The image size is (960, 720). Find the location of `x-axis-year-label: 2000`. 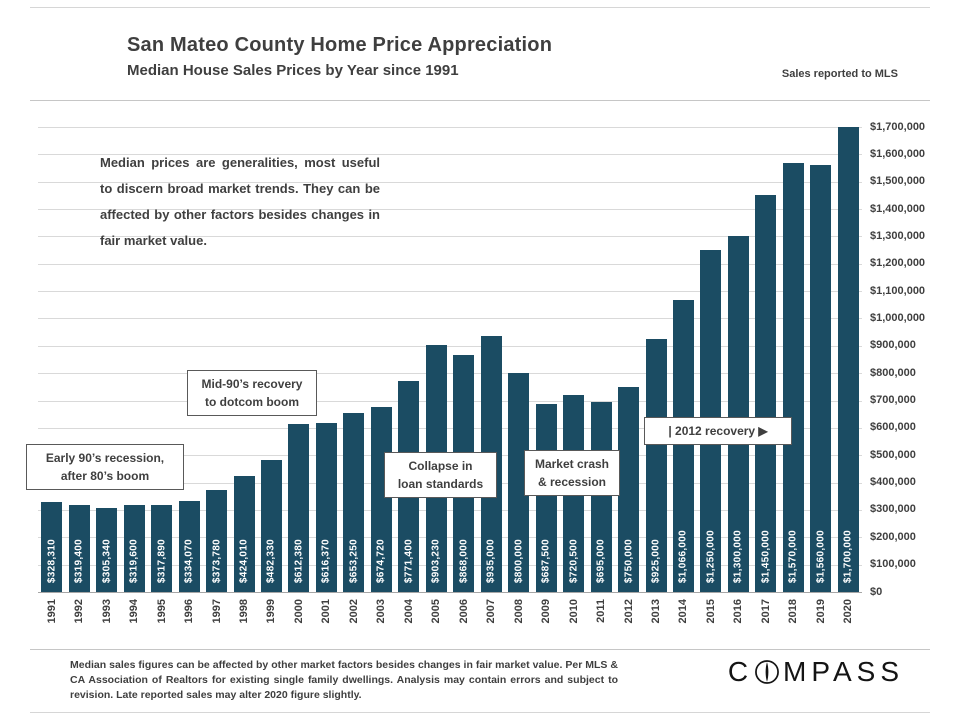

x-axis-year-label: 2000 is located at coordinates (298, 611).